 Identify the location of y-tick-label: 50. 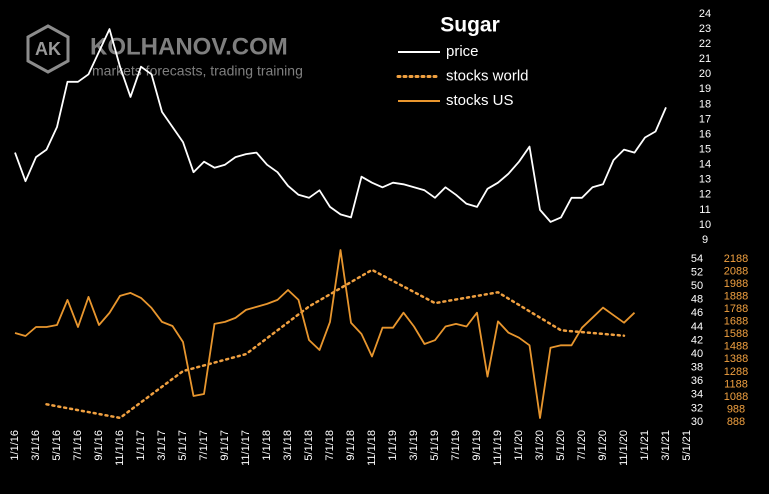
(697, 286).